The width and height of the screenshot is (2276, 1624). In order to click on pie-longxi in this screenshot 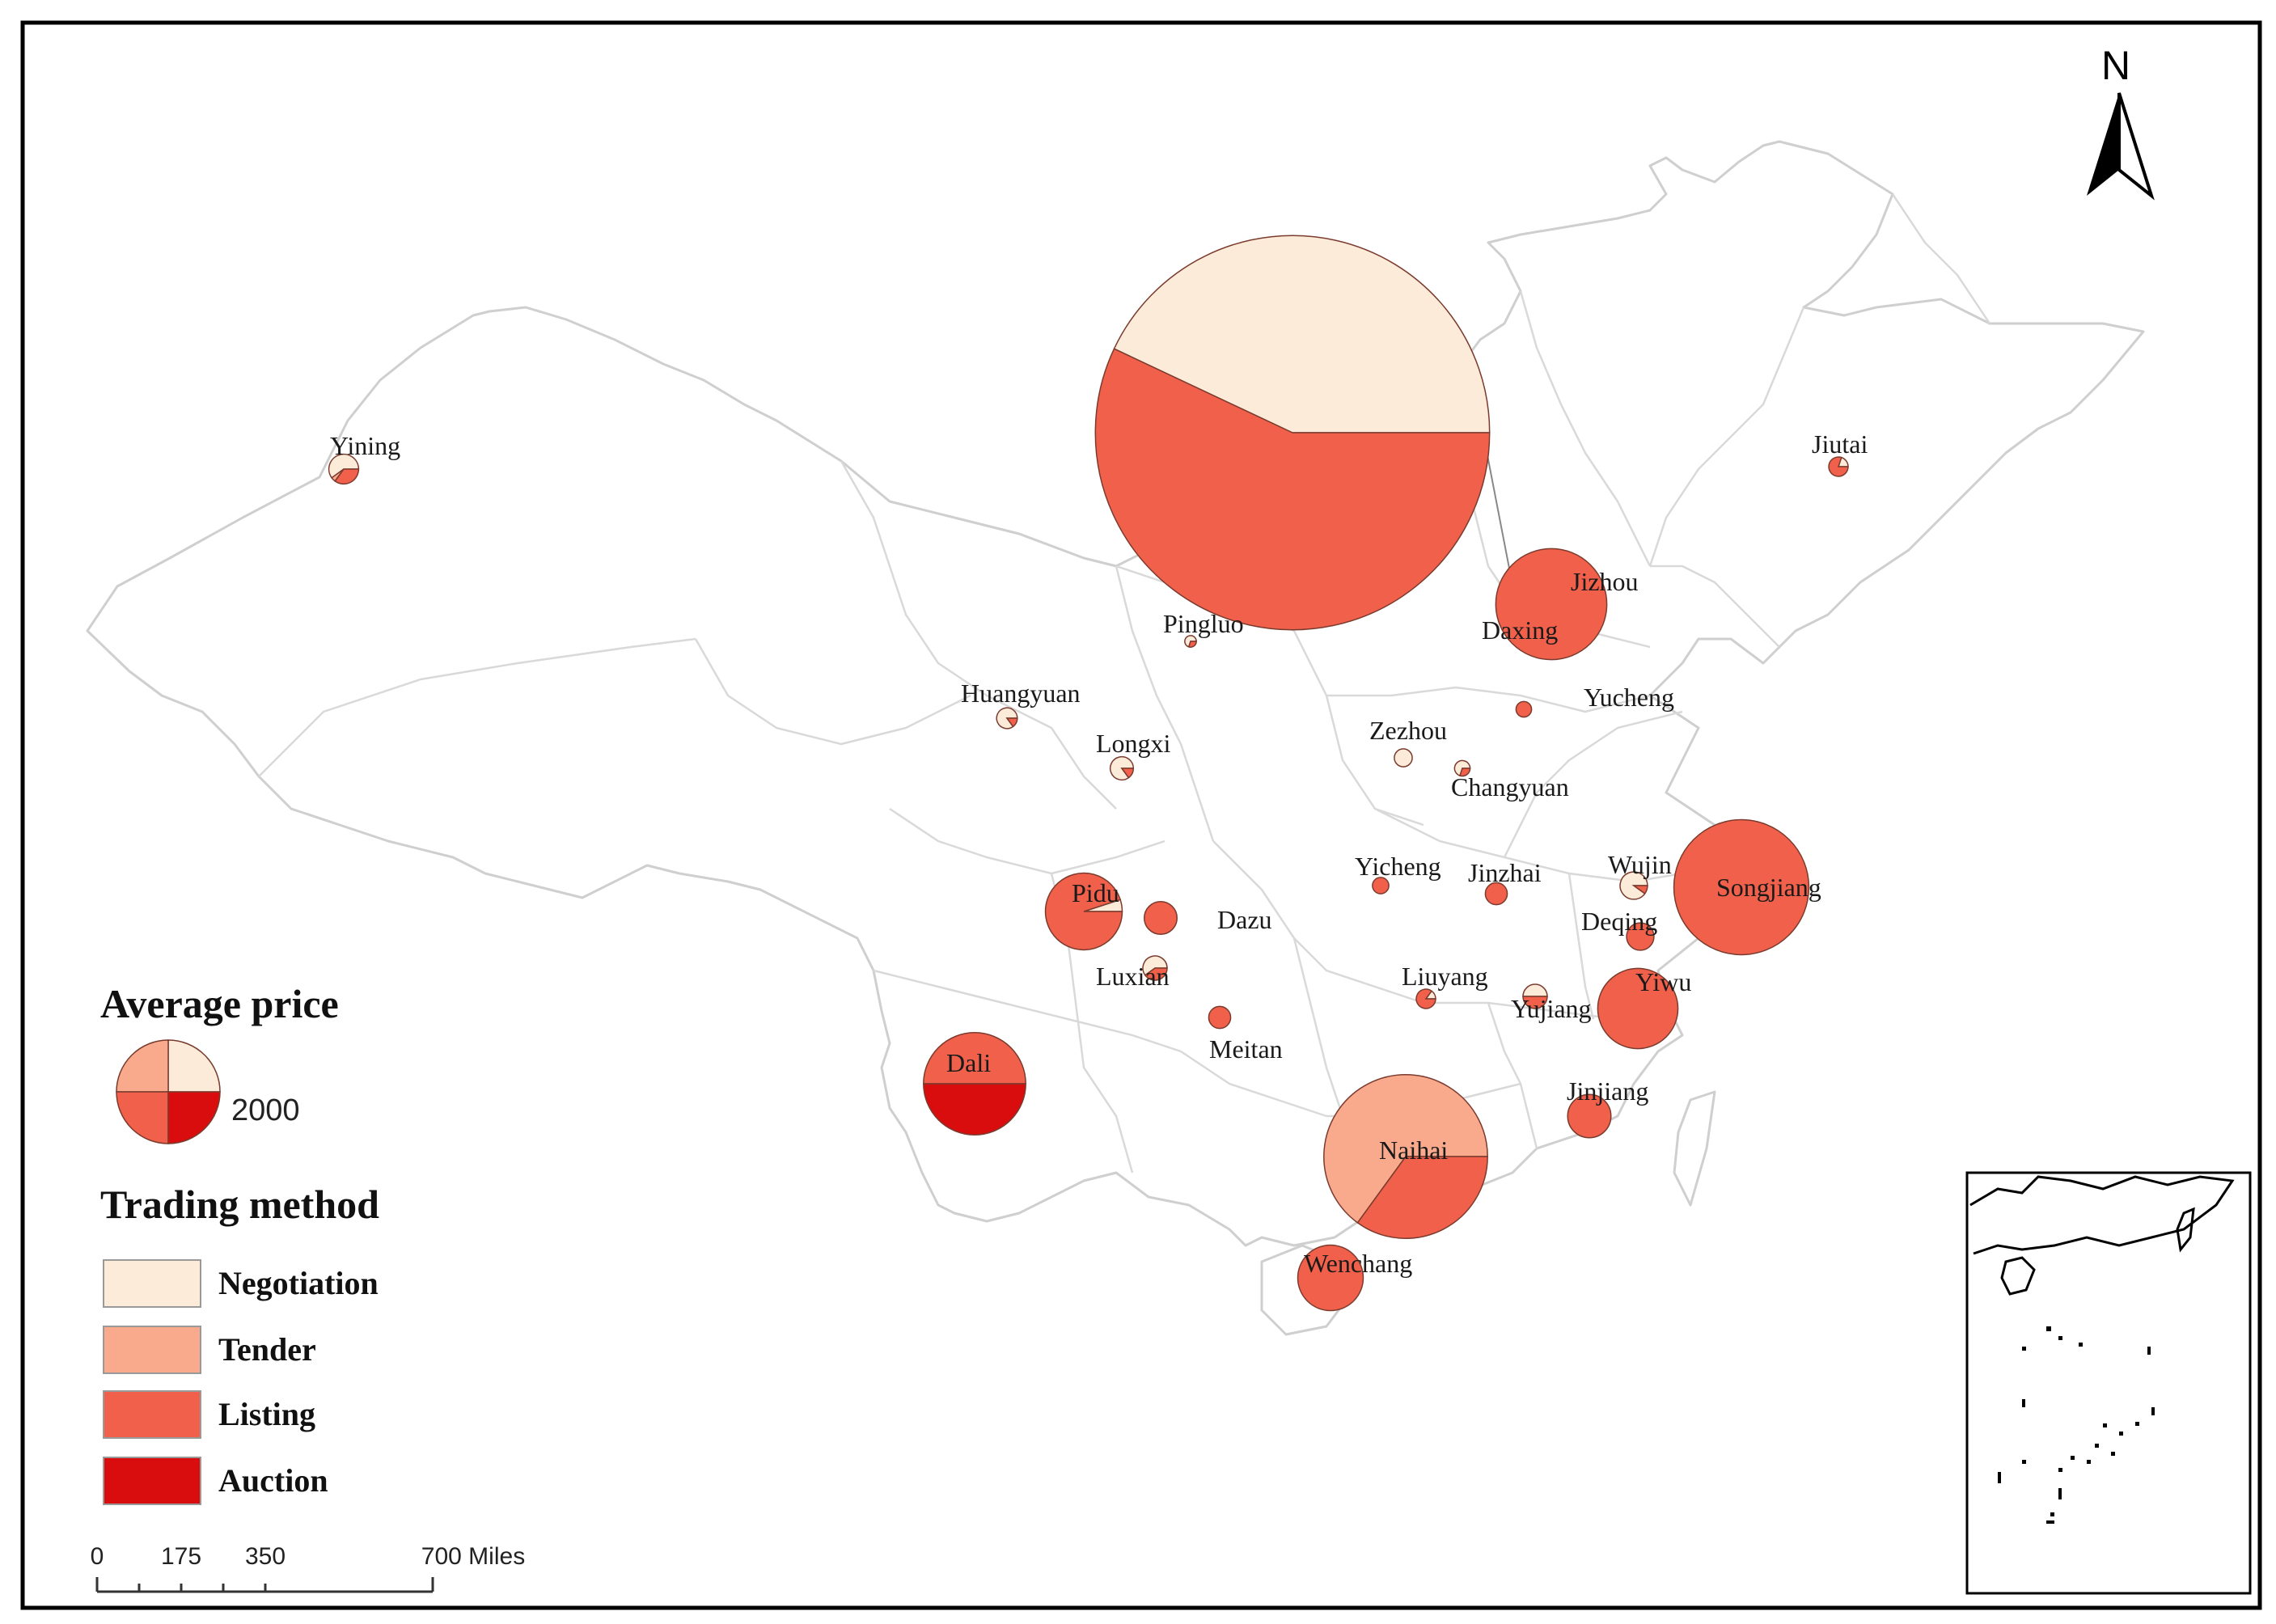, I will do `click(1122, 768)`.